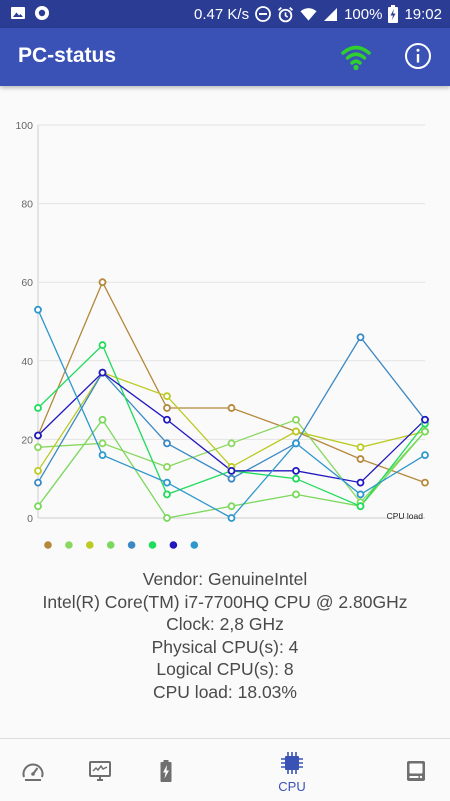 The image size is (450, 801). What do you see at coordinates (225, 624) in the screenshot?
I see `clock-text: Clock: 2,8 GHz` at bounding box center [225, 624].